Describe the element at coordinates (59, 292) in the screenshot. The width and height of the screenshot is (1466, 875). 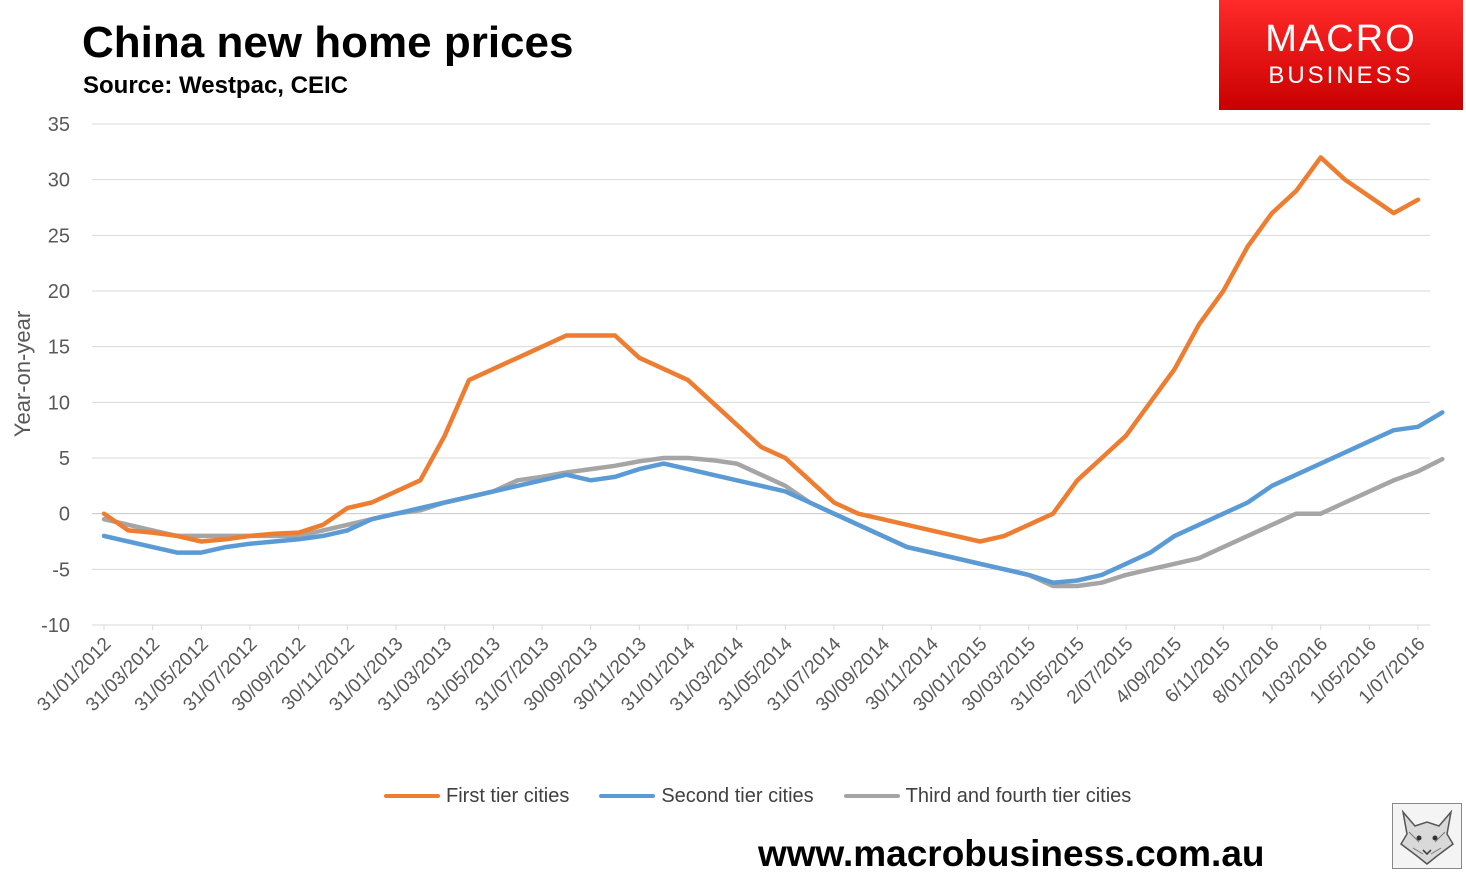
I see `y-tick-label: 20` at that location.